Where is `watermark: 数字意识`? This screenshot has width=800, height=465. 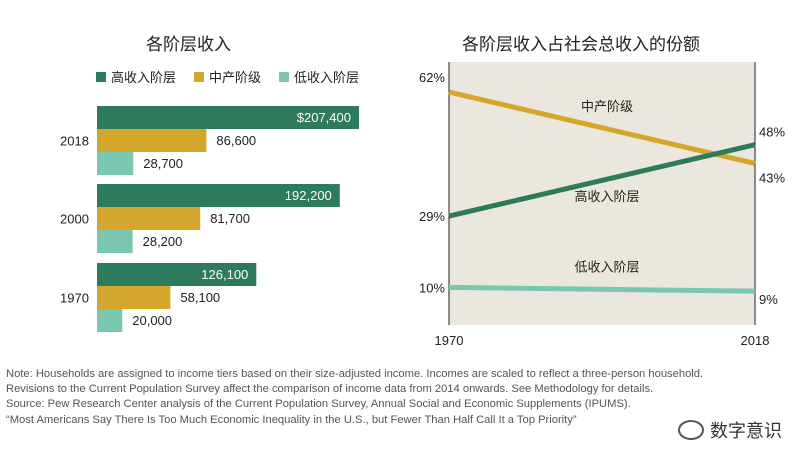 watermark: 数字意识 is located at coordinates (730, 430).